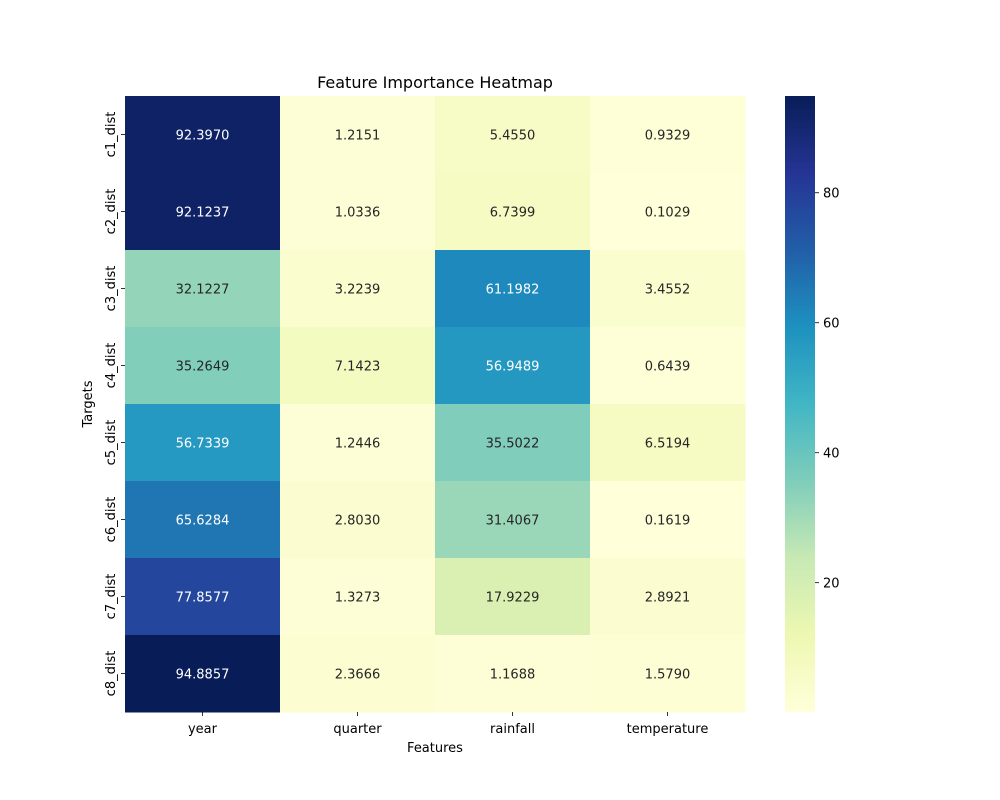 The width and height of the screenshot is (1000, 800). I want to click on cell-value-label: 77.8577, so click(203, 598).